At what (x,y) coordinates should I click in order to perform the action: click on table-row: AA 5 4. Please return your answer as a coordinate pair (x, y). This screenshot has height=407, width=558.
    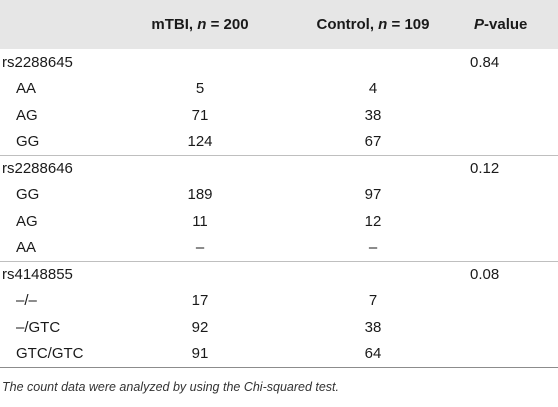
    Looking at the image, I should click on (279, 89).